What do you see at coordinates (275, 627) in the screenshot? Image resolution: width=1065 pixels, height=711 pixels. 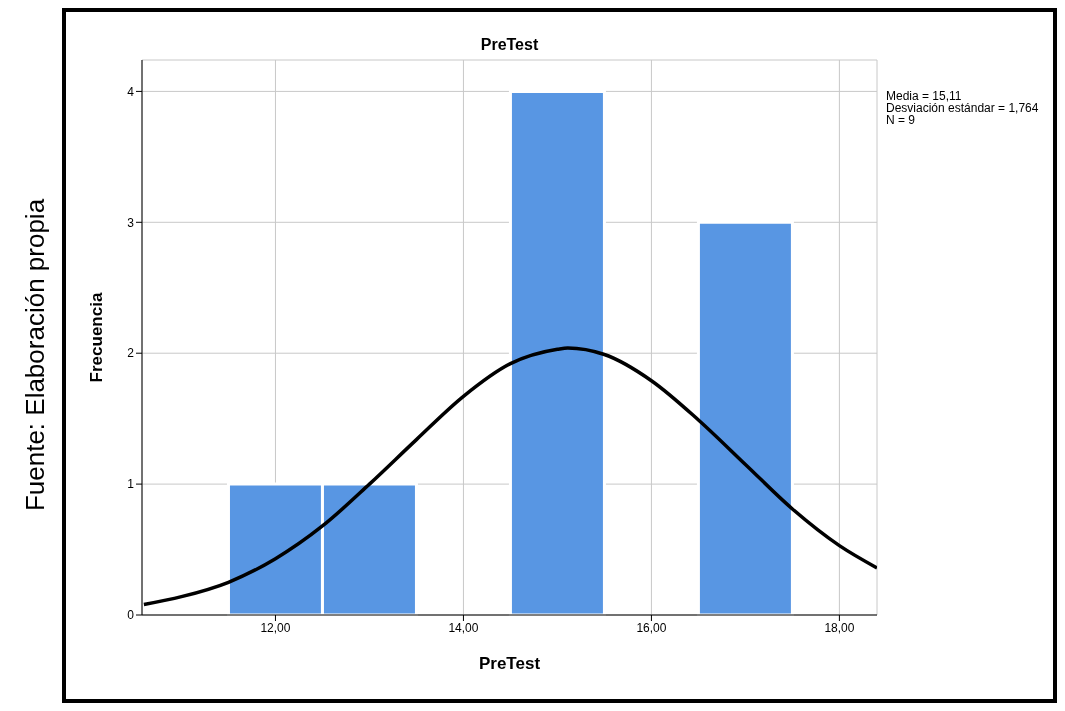 I see `x-tick-label: 12,00` at bounding box center [275, 627].